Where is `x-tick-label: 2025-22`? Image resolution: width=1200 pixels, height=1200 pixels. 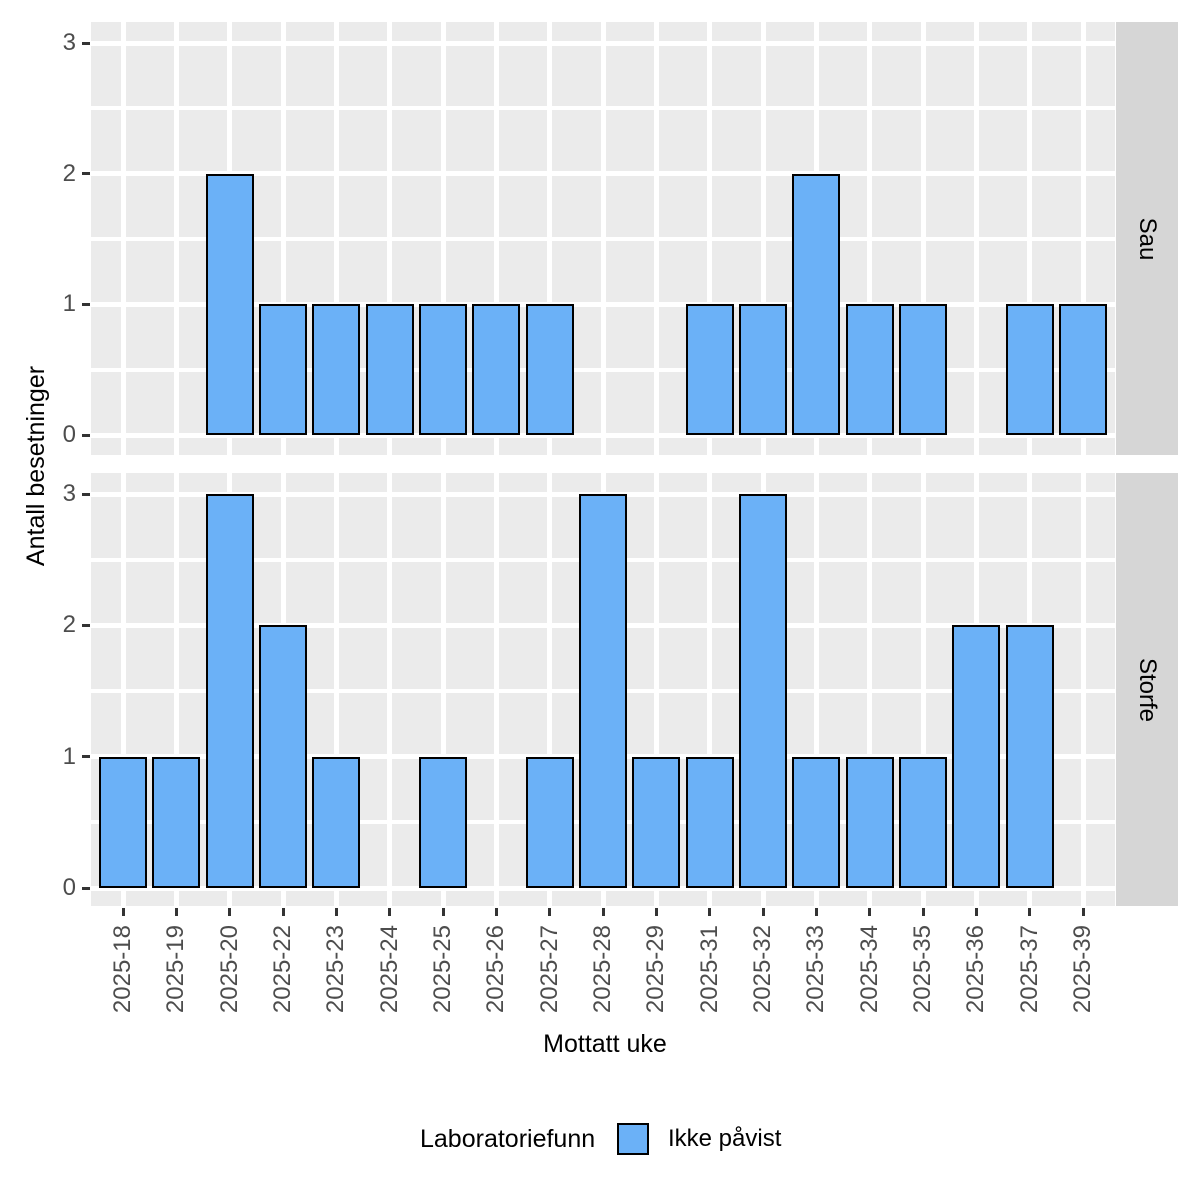 x-tick-label: 2025-22 is located at coordinates (282, 969).